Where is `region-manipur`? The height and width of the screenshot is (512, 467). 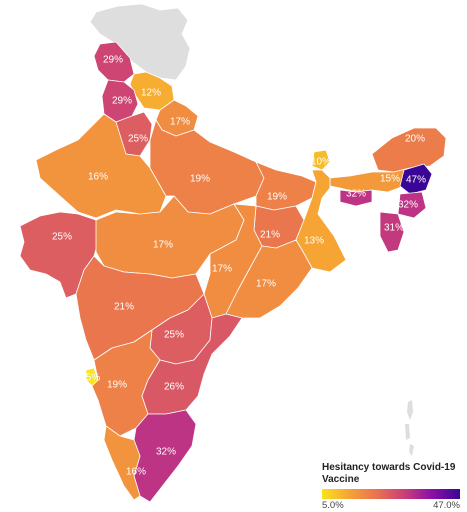 region-manipur is located at coordinates (412, 205).